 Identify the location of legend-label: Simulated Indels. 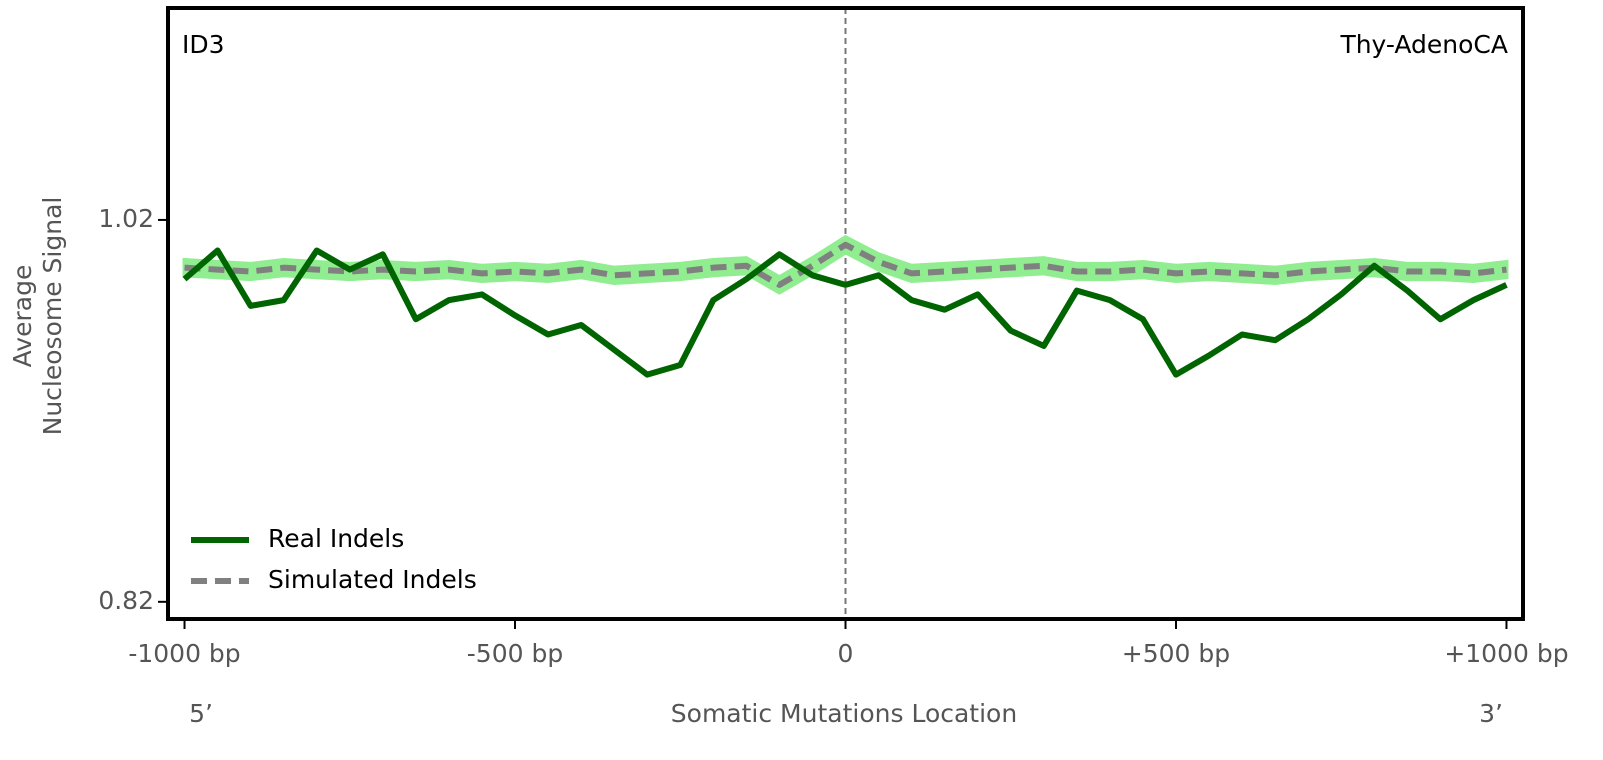
(372, 579).